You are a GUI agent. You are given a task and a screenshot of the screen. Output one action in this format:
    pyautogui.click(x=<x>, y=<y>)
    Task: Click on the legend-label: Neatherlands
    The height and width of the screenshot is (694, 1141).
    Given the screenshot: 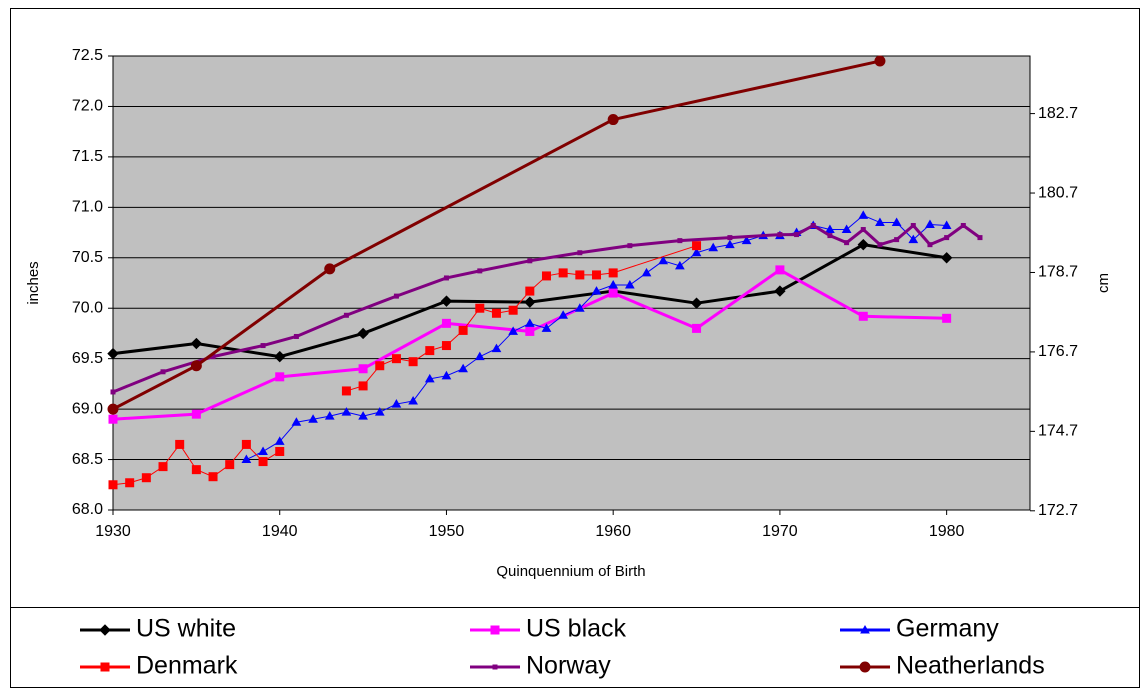 What is the action you would take?
    pyautogui.click(x=970, y=666)
    